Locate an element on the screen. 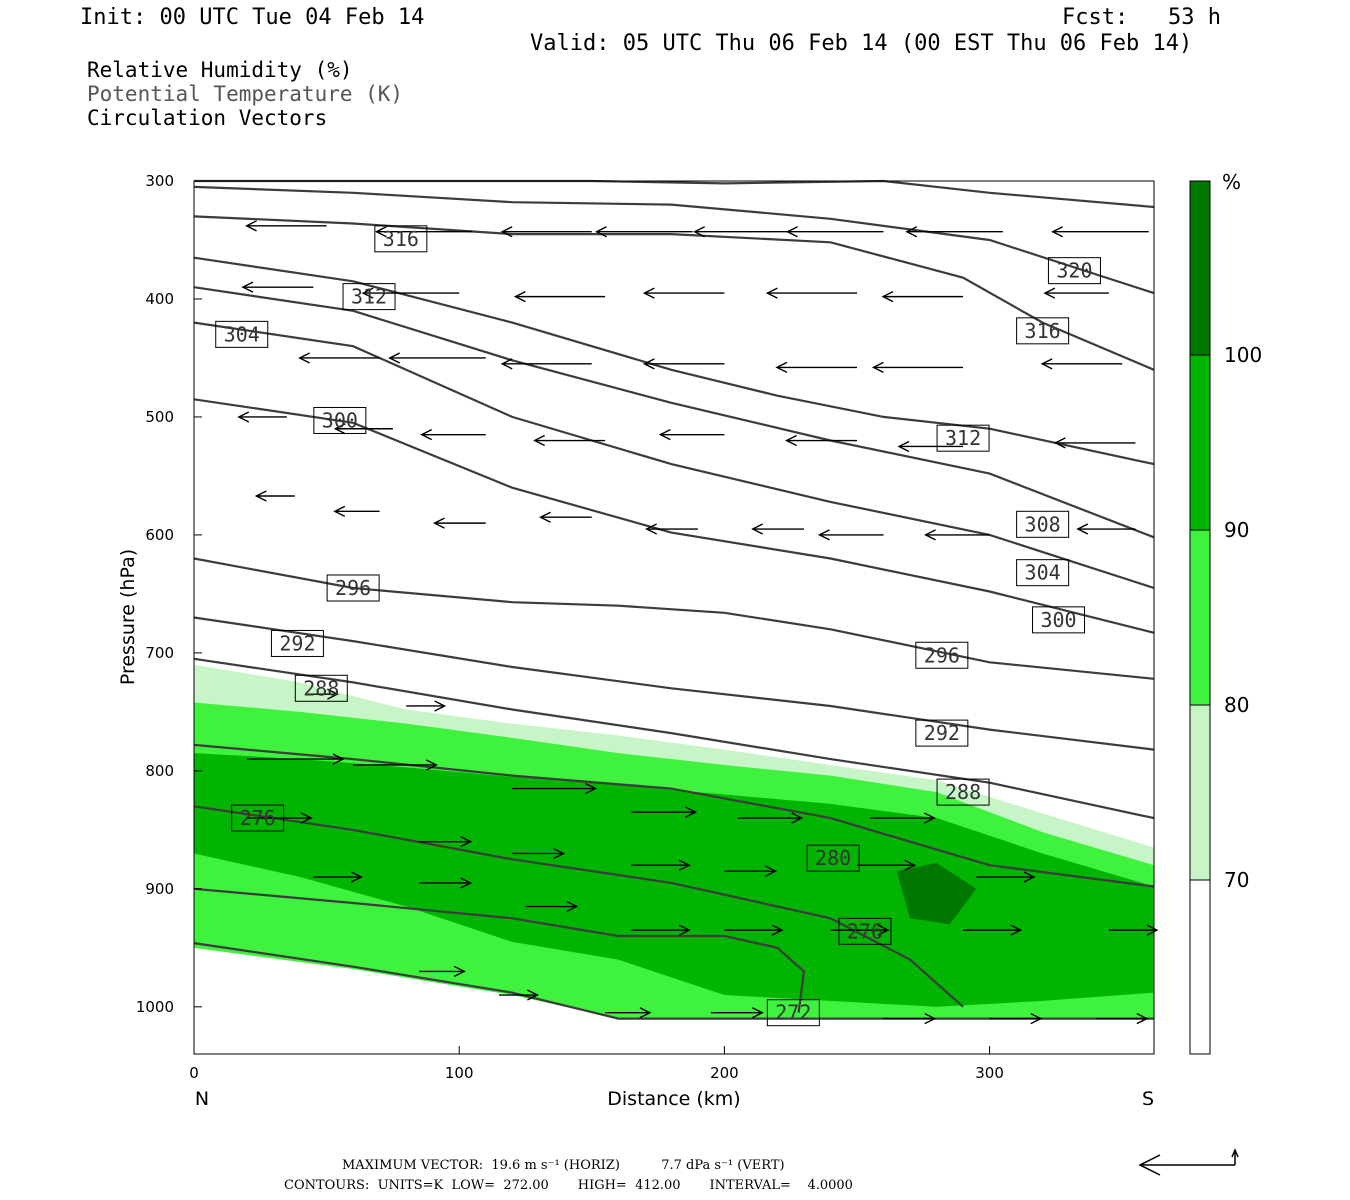 This screenshot has height=1200, width=1350. contour-label-19: 272 is located at coordinates (793, 1013).